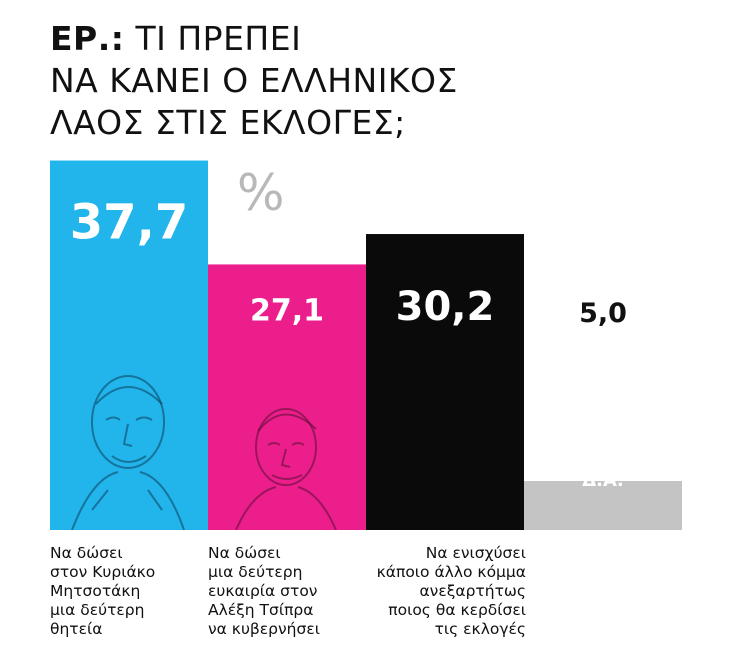 Image resolution: width=744 pixels, height=671 pixels. I want to click on title-line-2: ΝΑ ΚΑΝΕΙ Ο ΕΛΛΗΝΙΚΟΣ, so click(254, 80).